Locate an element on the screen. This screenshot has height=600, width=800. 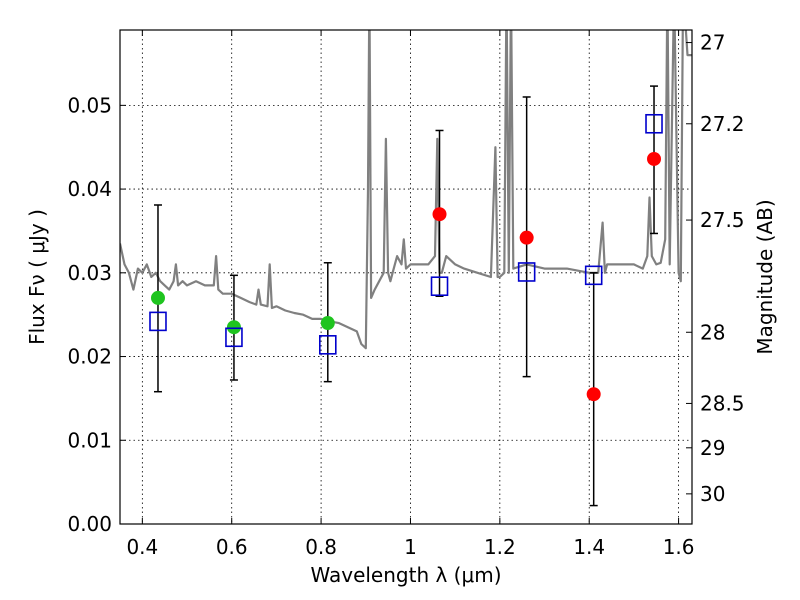
right-tick-label: 30 is located at coordinates (712, 494).